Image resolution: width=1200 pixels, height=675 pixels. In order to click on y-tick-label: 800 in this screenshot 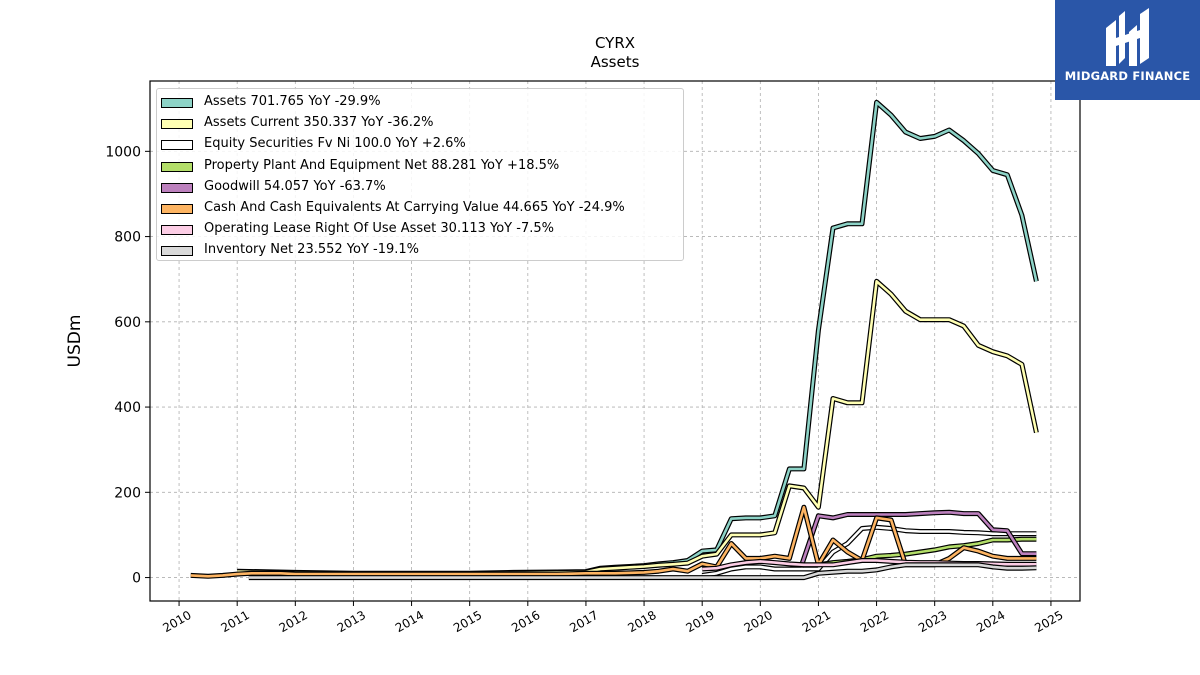, I will do `click(127, 238)`.